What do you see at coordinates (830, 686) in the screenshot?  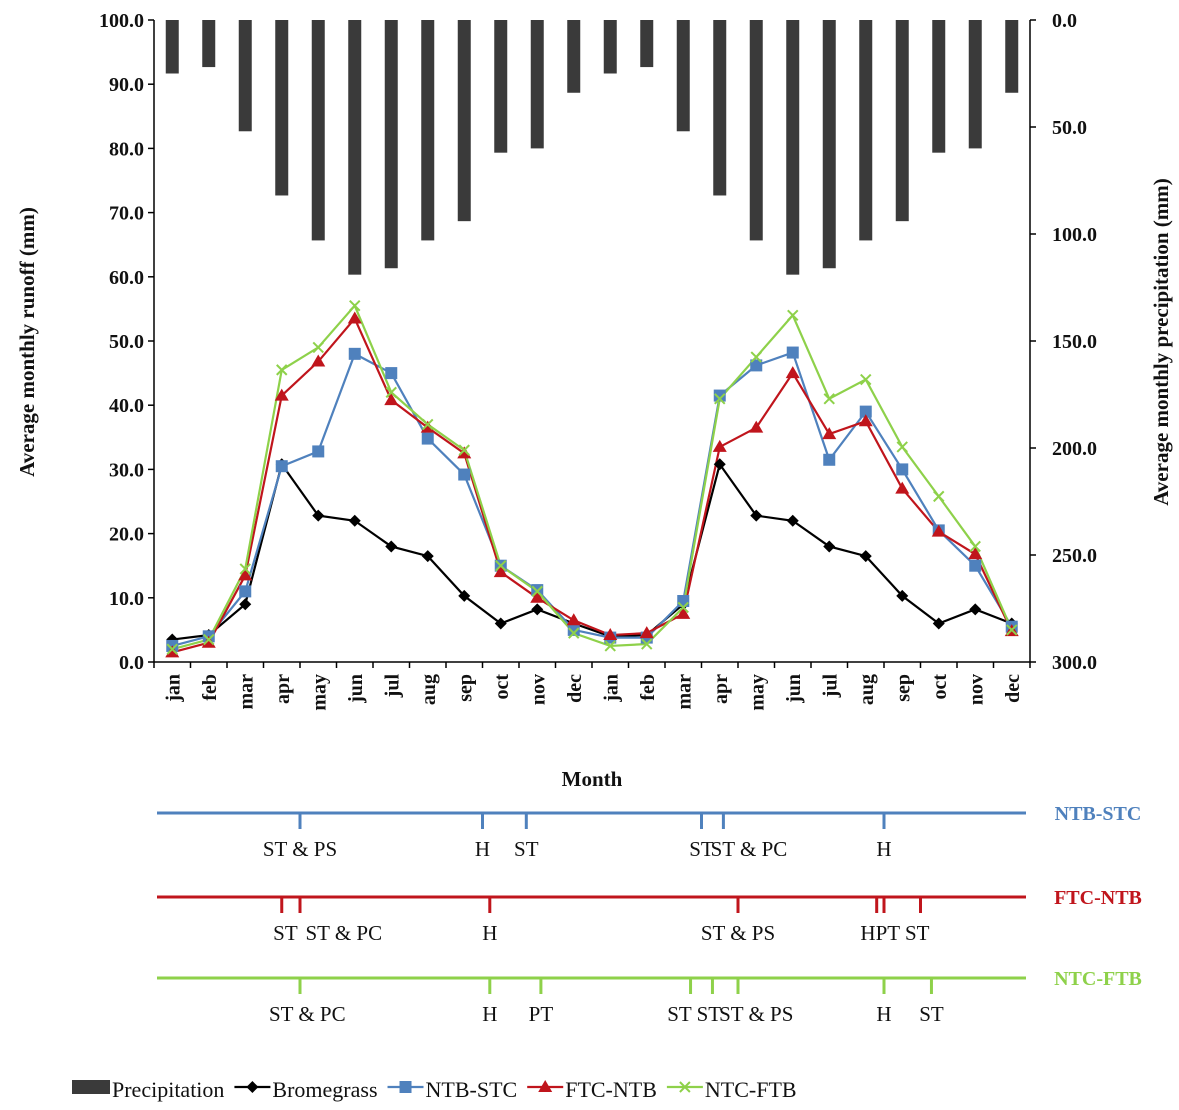 I see `x-tick-label: jul` at bounding box center [830, 686].